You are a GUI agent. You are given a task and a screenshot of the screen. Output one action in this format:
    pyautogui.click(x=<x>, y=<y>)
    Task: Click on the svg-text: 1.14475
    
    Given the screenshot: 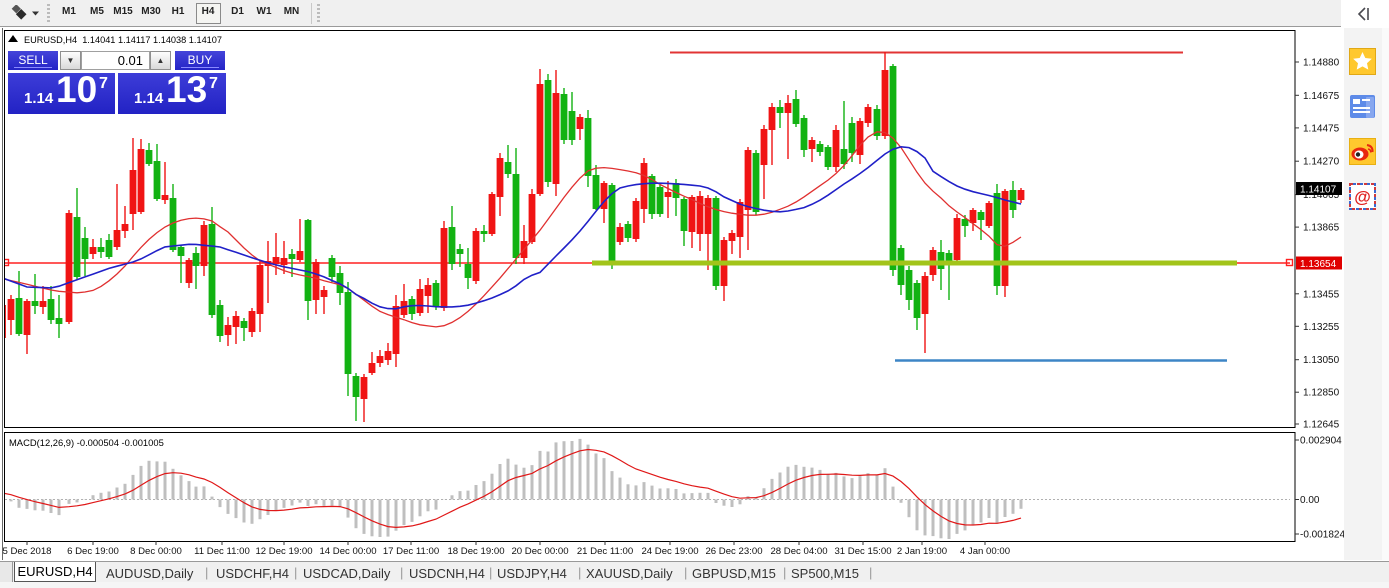 What is the action you would take?
    pyautogui.click(x=1321, y=128)
    